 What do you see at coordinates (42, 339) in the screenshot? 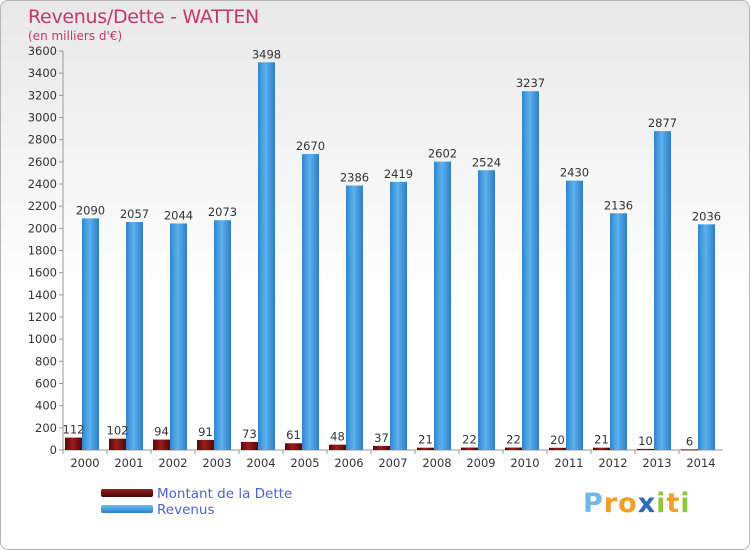
I see `y-tick-label: 1000` at bounding box center [42, 339].